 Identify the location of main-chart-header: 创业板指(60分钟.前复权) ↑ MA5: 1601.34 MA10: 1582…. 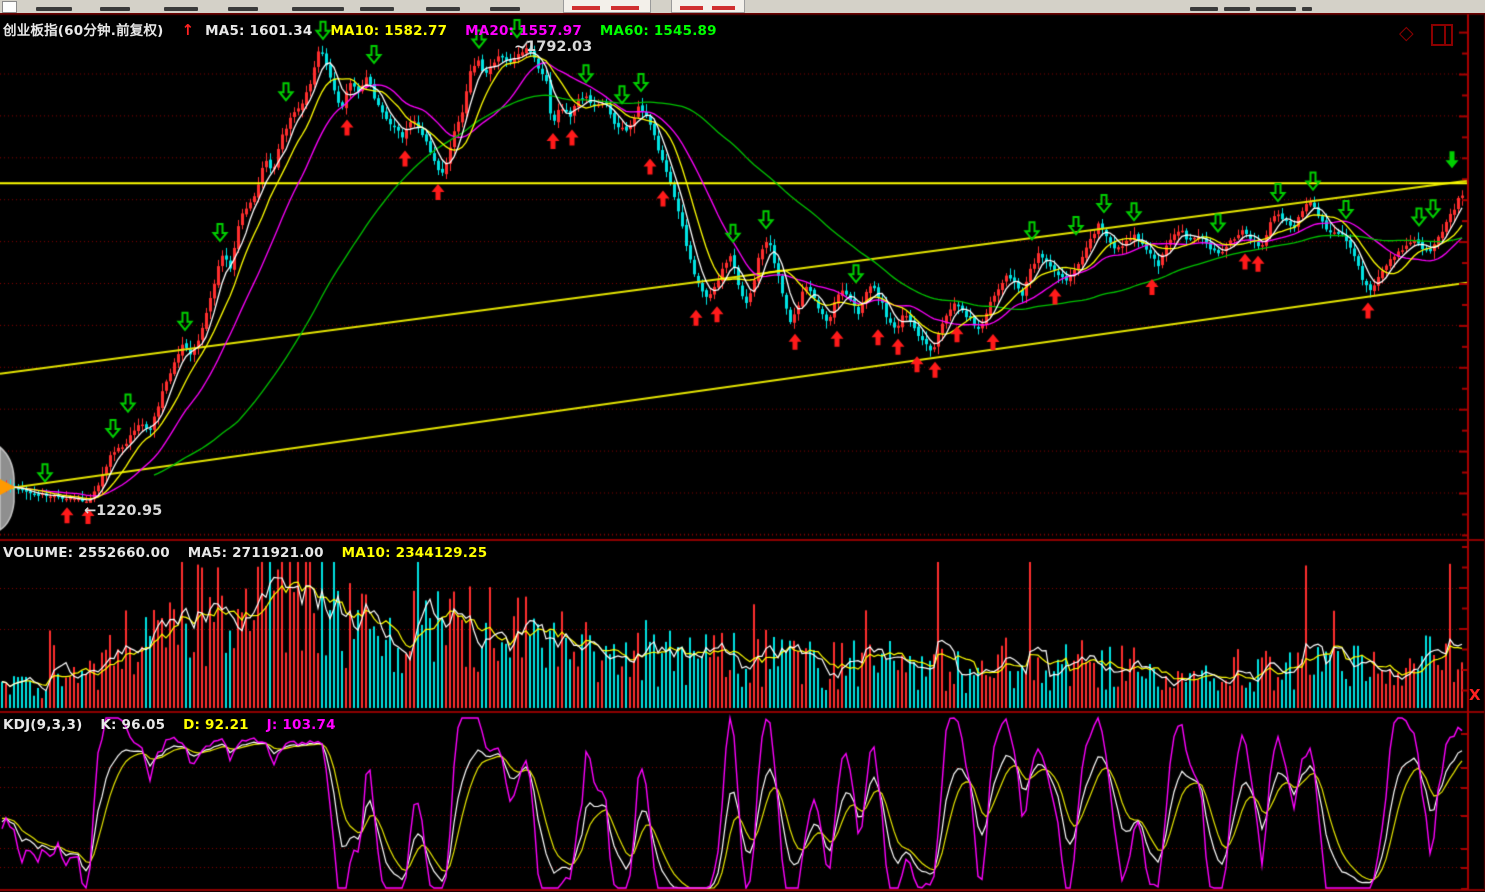
(366, 29).